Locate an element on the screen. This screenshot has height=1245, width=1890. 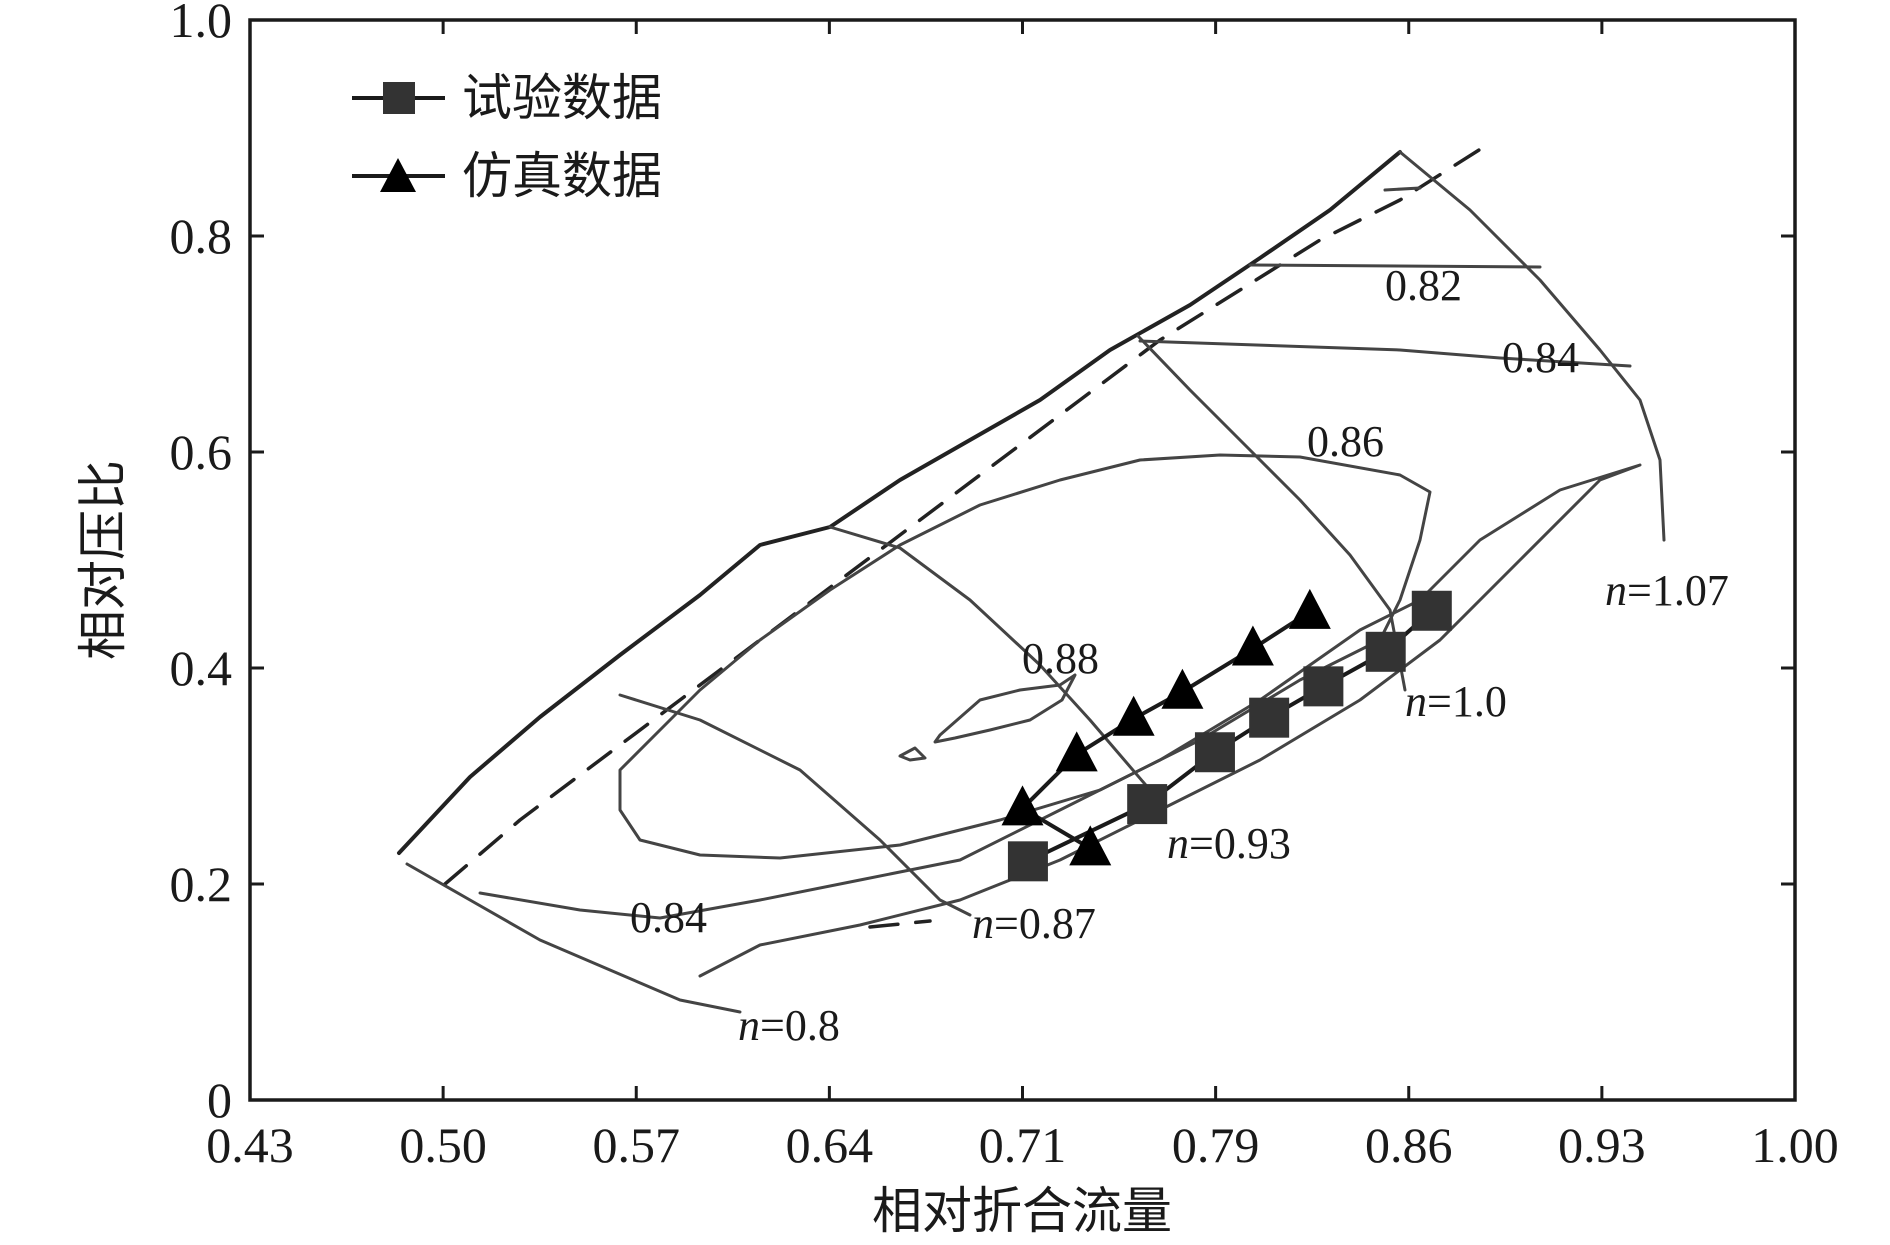
x-tick-label: 0.50 is located at coordinates (443, 1145).